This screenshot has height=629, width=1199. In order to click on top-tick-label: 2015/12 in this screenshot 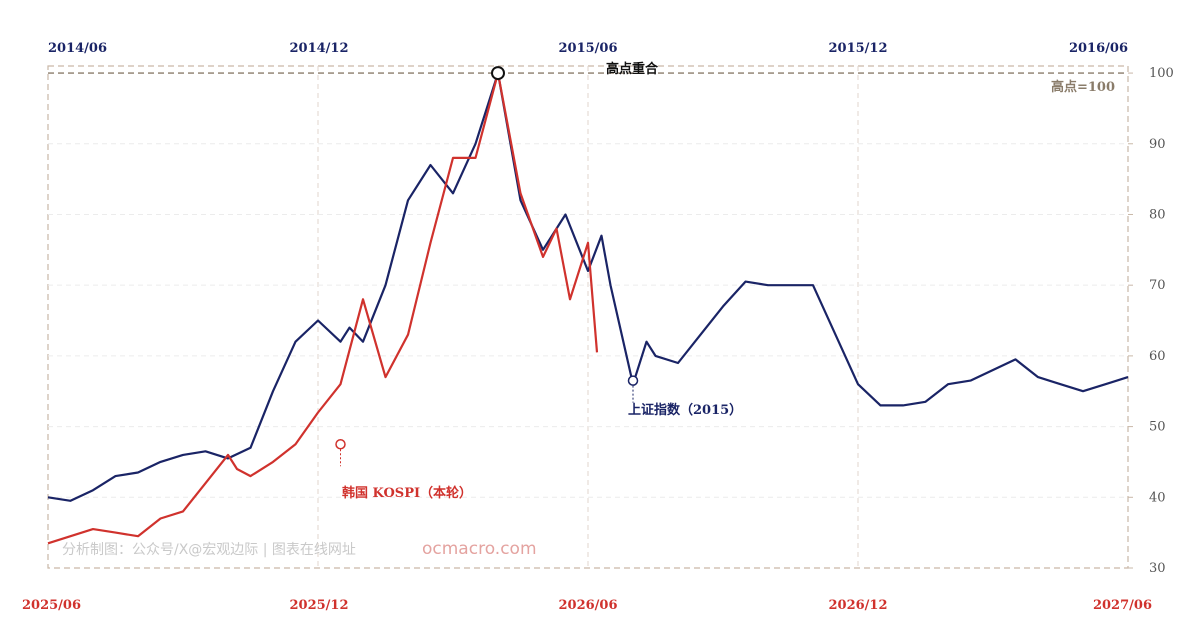, I will do `click(857, 48)`.